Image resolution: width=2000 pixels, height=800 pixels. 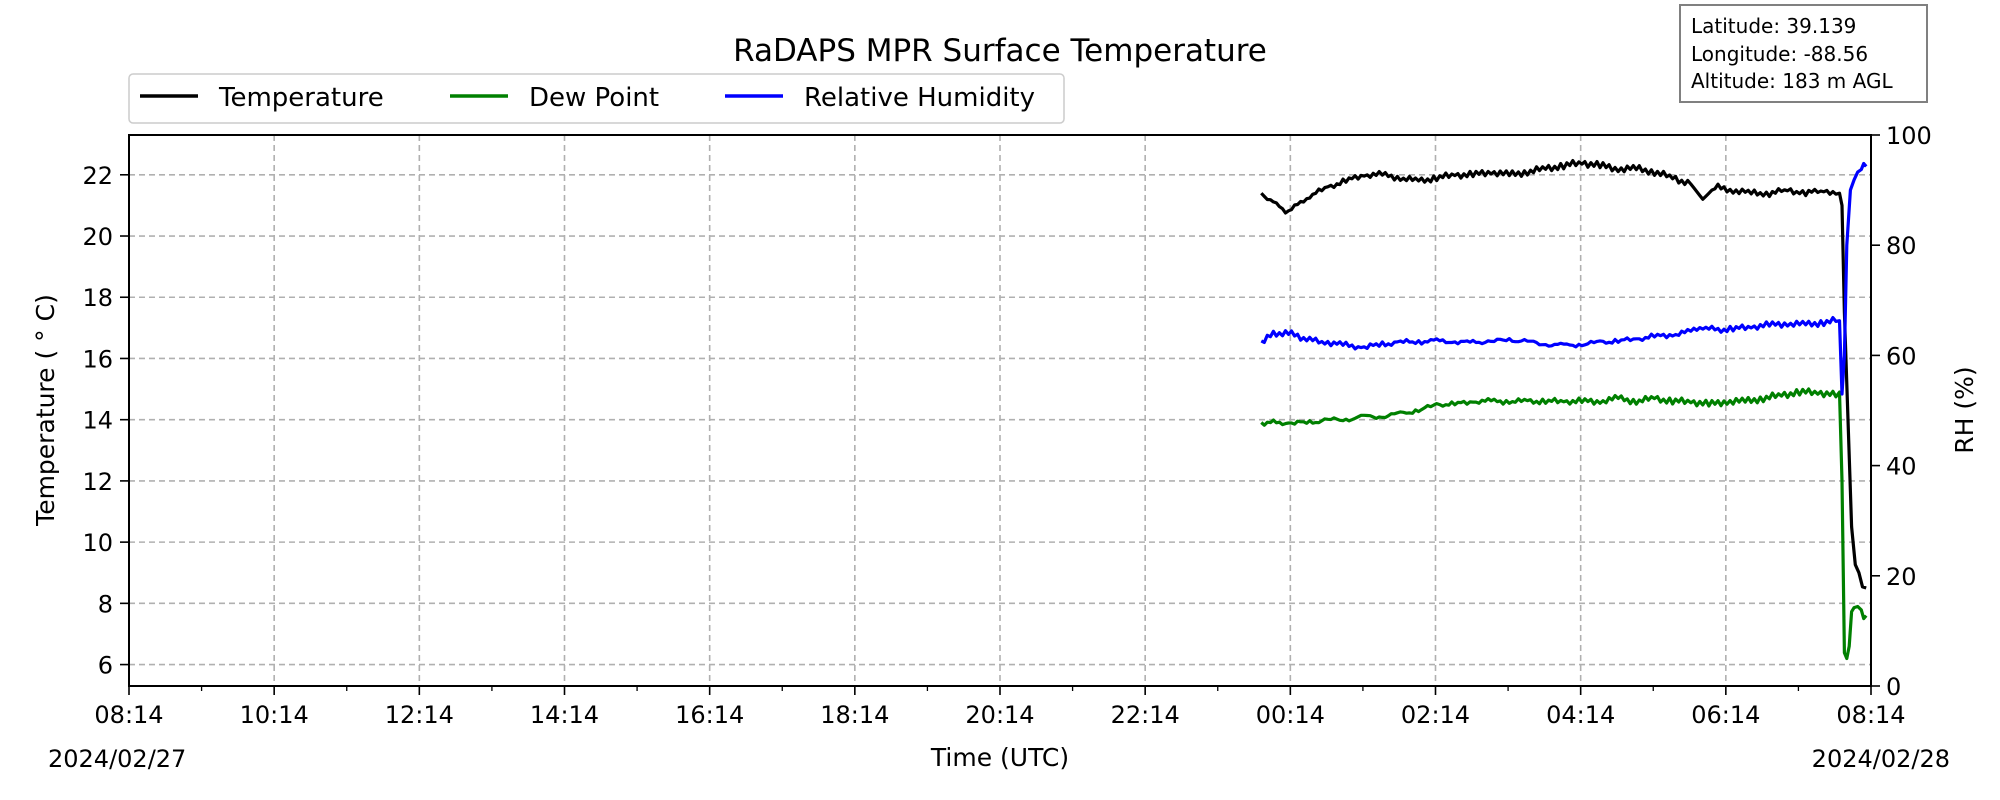 What do you see at coordinates (97, 421) in the screenshot?
I see `y-left-tick-label: 14` at bounding box center [97, 421].